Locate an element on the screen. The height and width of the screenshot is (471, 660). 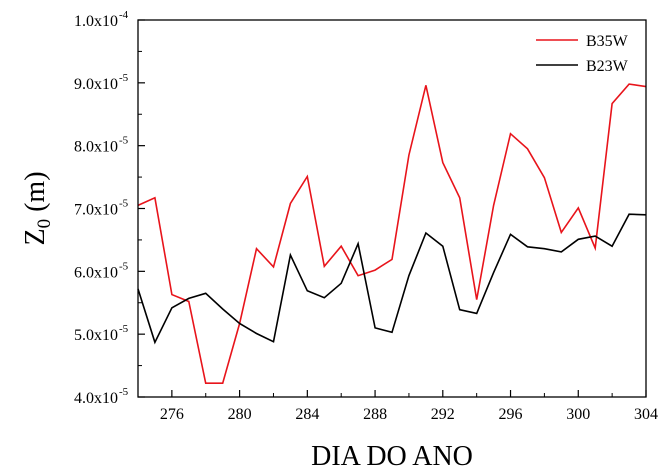
y-tick-label: 6.0x10 is located at coordinates (96, 272).